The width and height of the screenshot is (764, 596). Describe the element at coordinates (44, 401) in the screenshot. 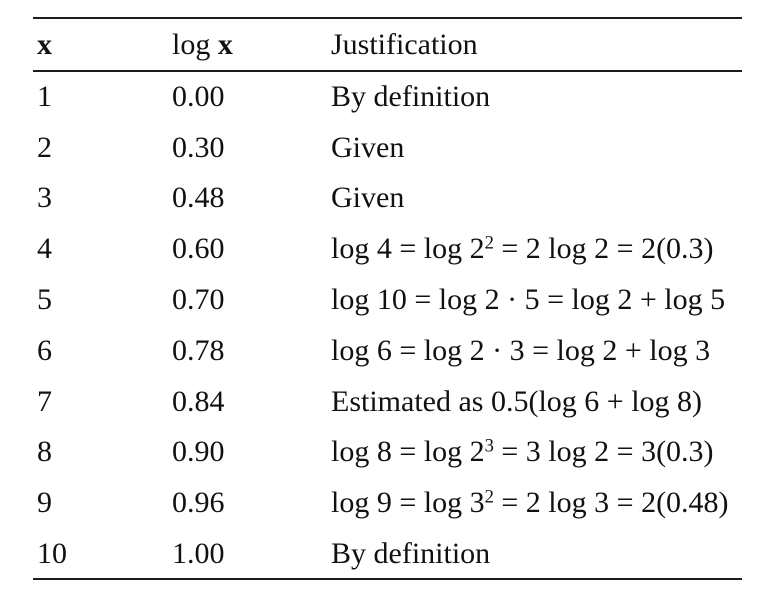

I see `cell-x: 7` at that location.